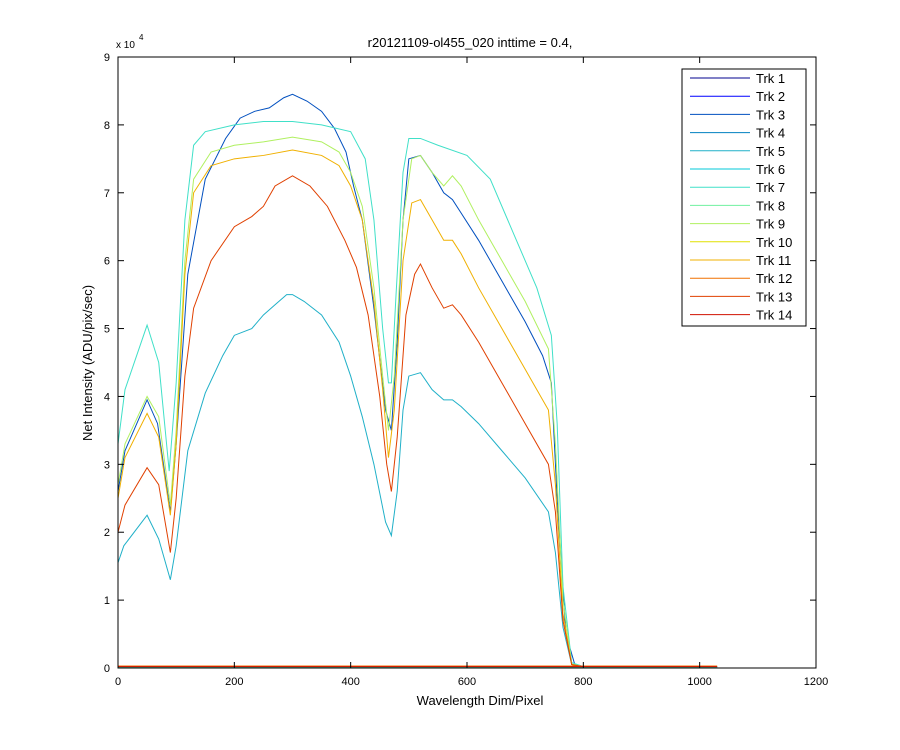 Image resolution: width=900 pixels, height=750 pixels. Describe the element at coordinates (107, 330) in the screenshot. I see `y-tick-label: 5` at that location.